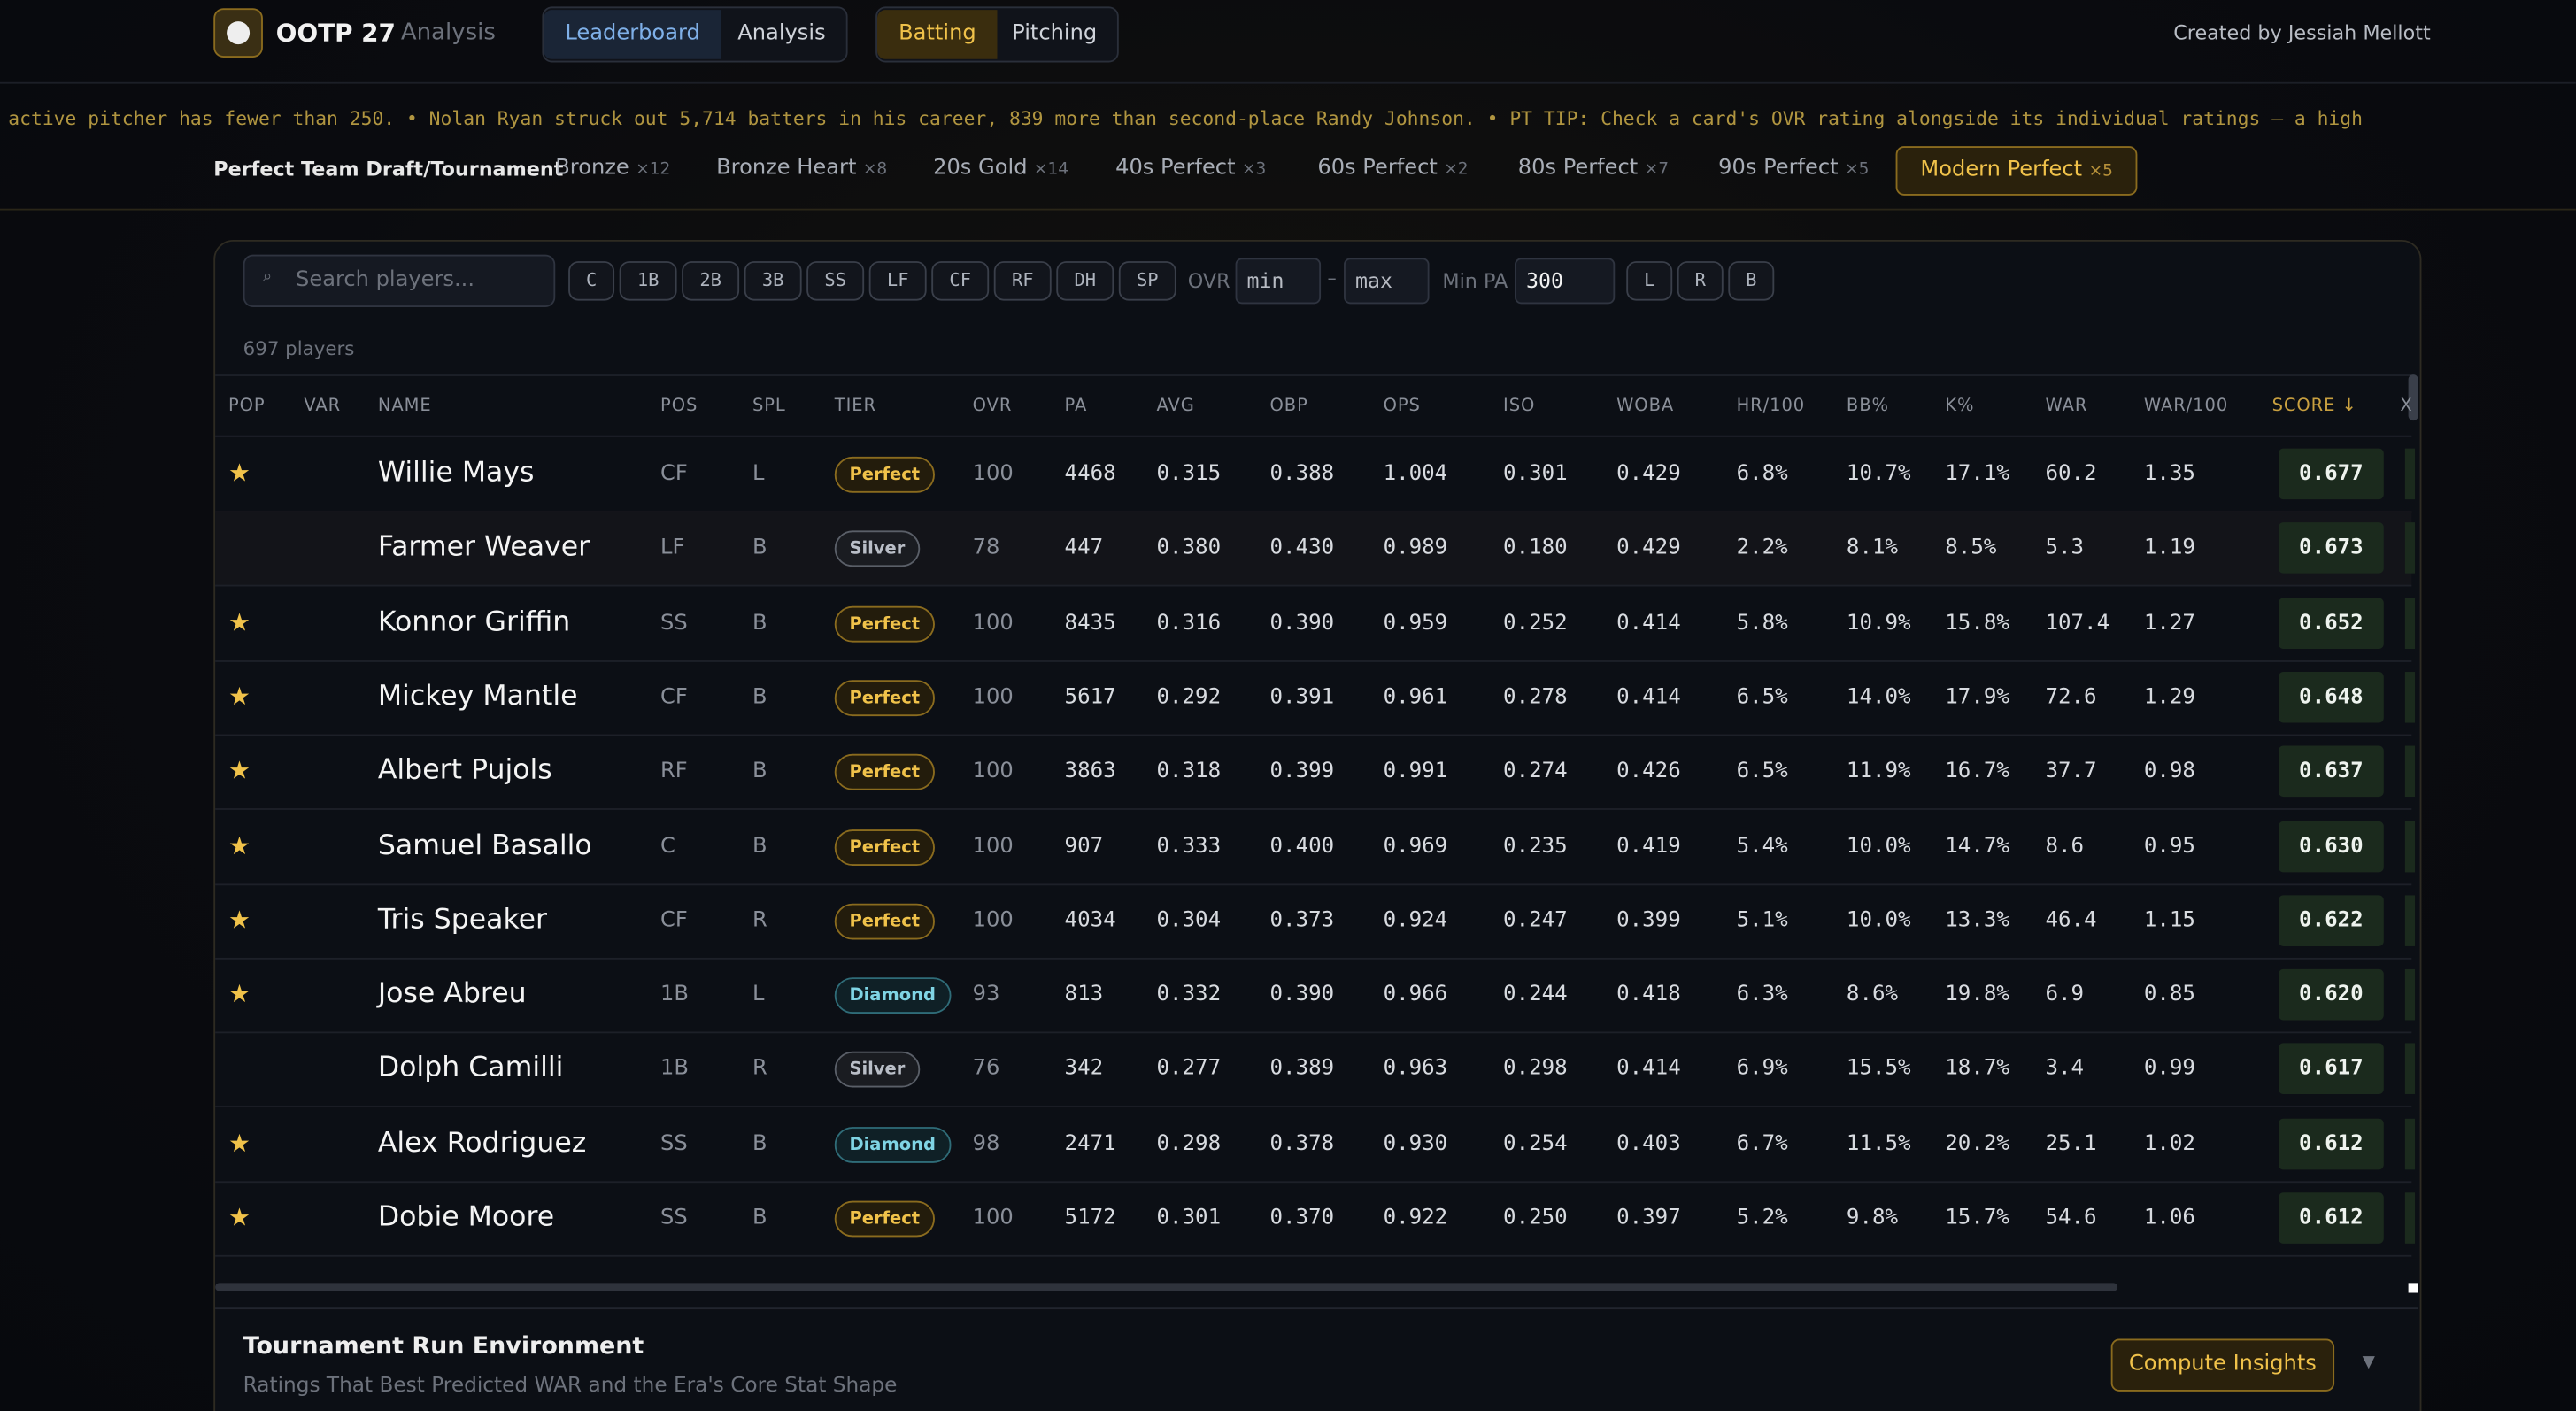 The height and width of the screenshot is (1411, 2576). What do you see at coordinates (1771, 406) in the screenshot?
I see `column-header: HR/100` at bounding box center [1771, 406].